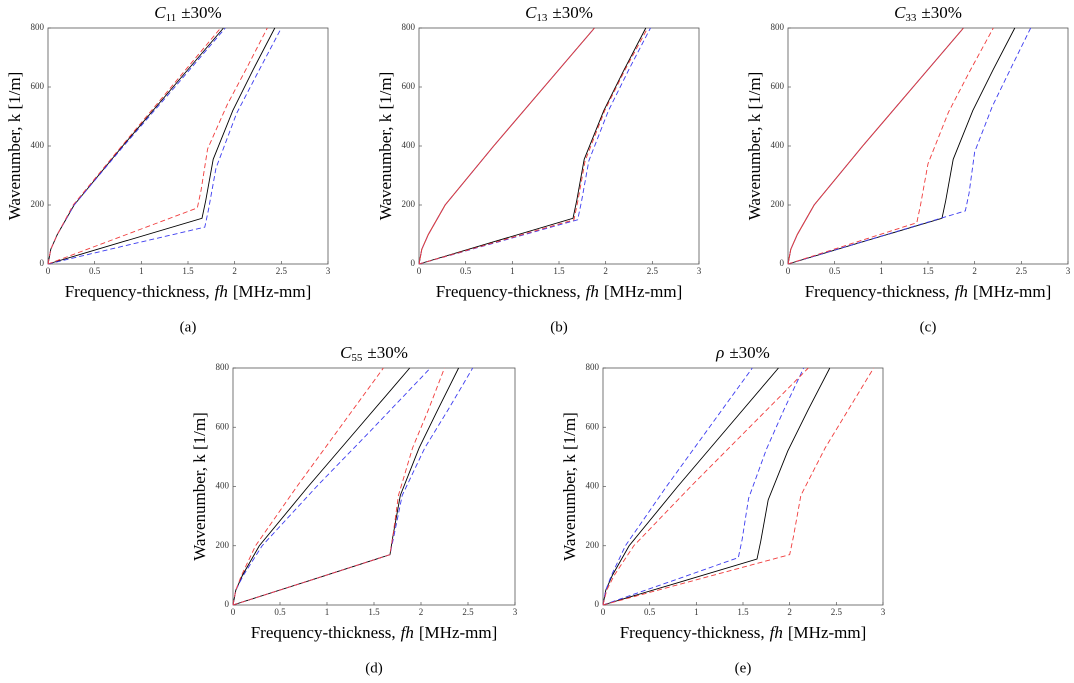  What do you see at coordinates (188, 327) in the screenshot?
I see `caption: (a)` at bounding box center [188, 327].